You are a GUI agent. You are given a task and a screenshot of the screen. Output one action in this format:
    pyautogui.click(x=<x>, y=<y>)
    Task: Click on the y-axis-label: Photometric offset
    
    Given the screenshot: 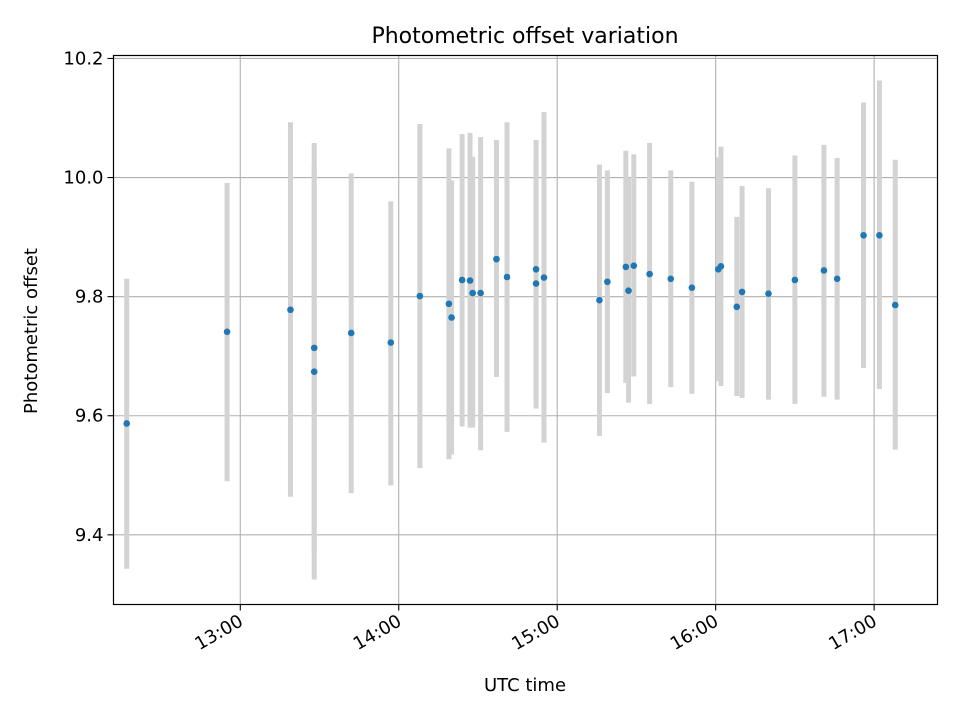 What is the action you would take?
    pyautogui.click(x=31, y=331)
    